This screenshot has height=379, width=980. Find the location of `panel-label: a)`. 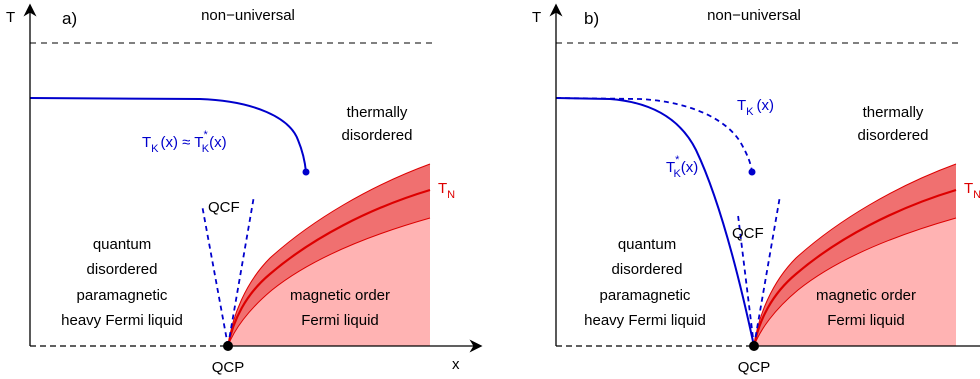

panel-label: a) is located at coordinates (69, 18).